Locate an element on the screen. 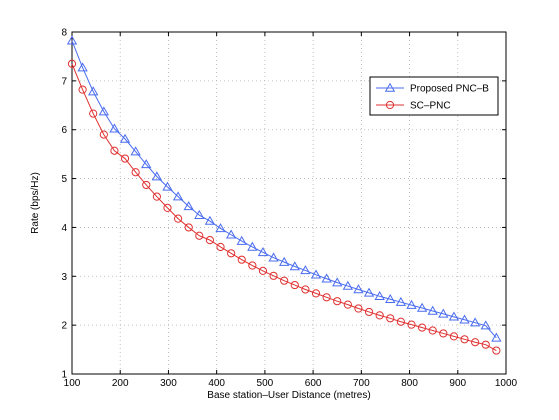  y-tick-label: 8 is located at coordinates (64, 33).